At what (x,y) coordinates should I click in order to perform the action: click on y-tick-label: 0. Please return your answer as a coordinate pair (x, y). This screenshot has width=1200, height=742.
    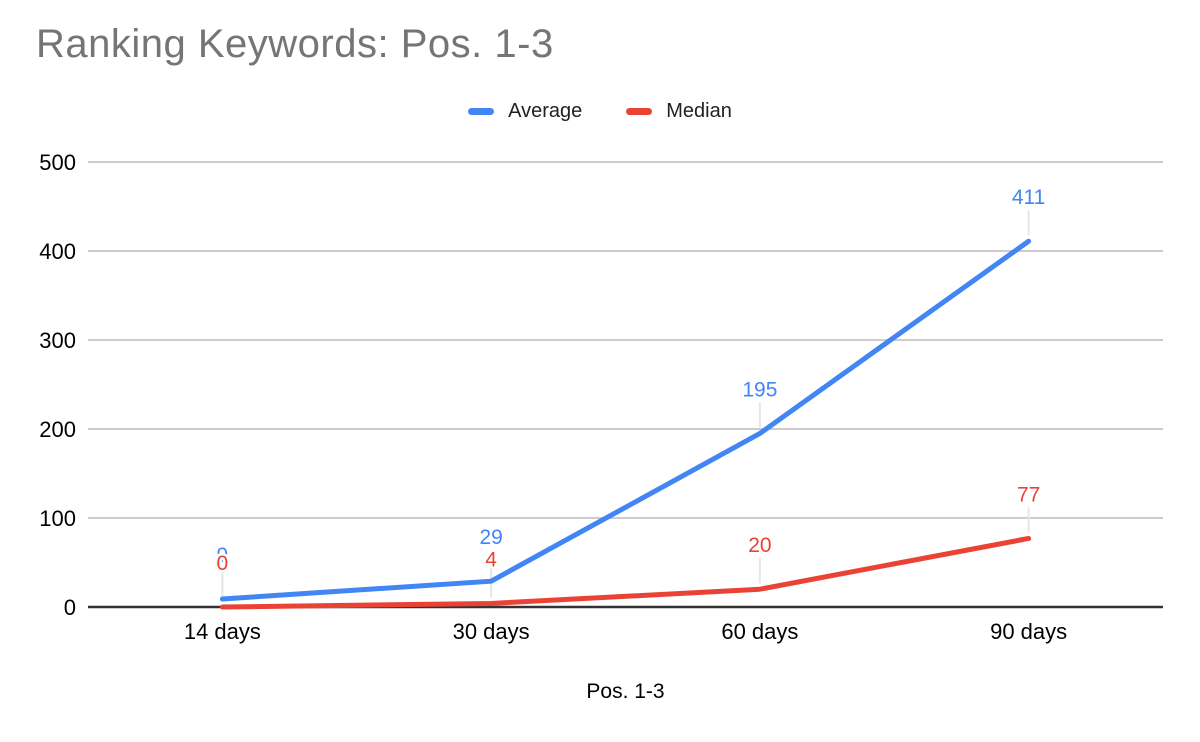
    Looking at the image, I should click on (70, 607).